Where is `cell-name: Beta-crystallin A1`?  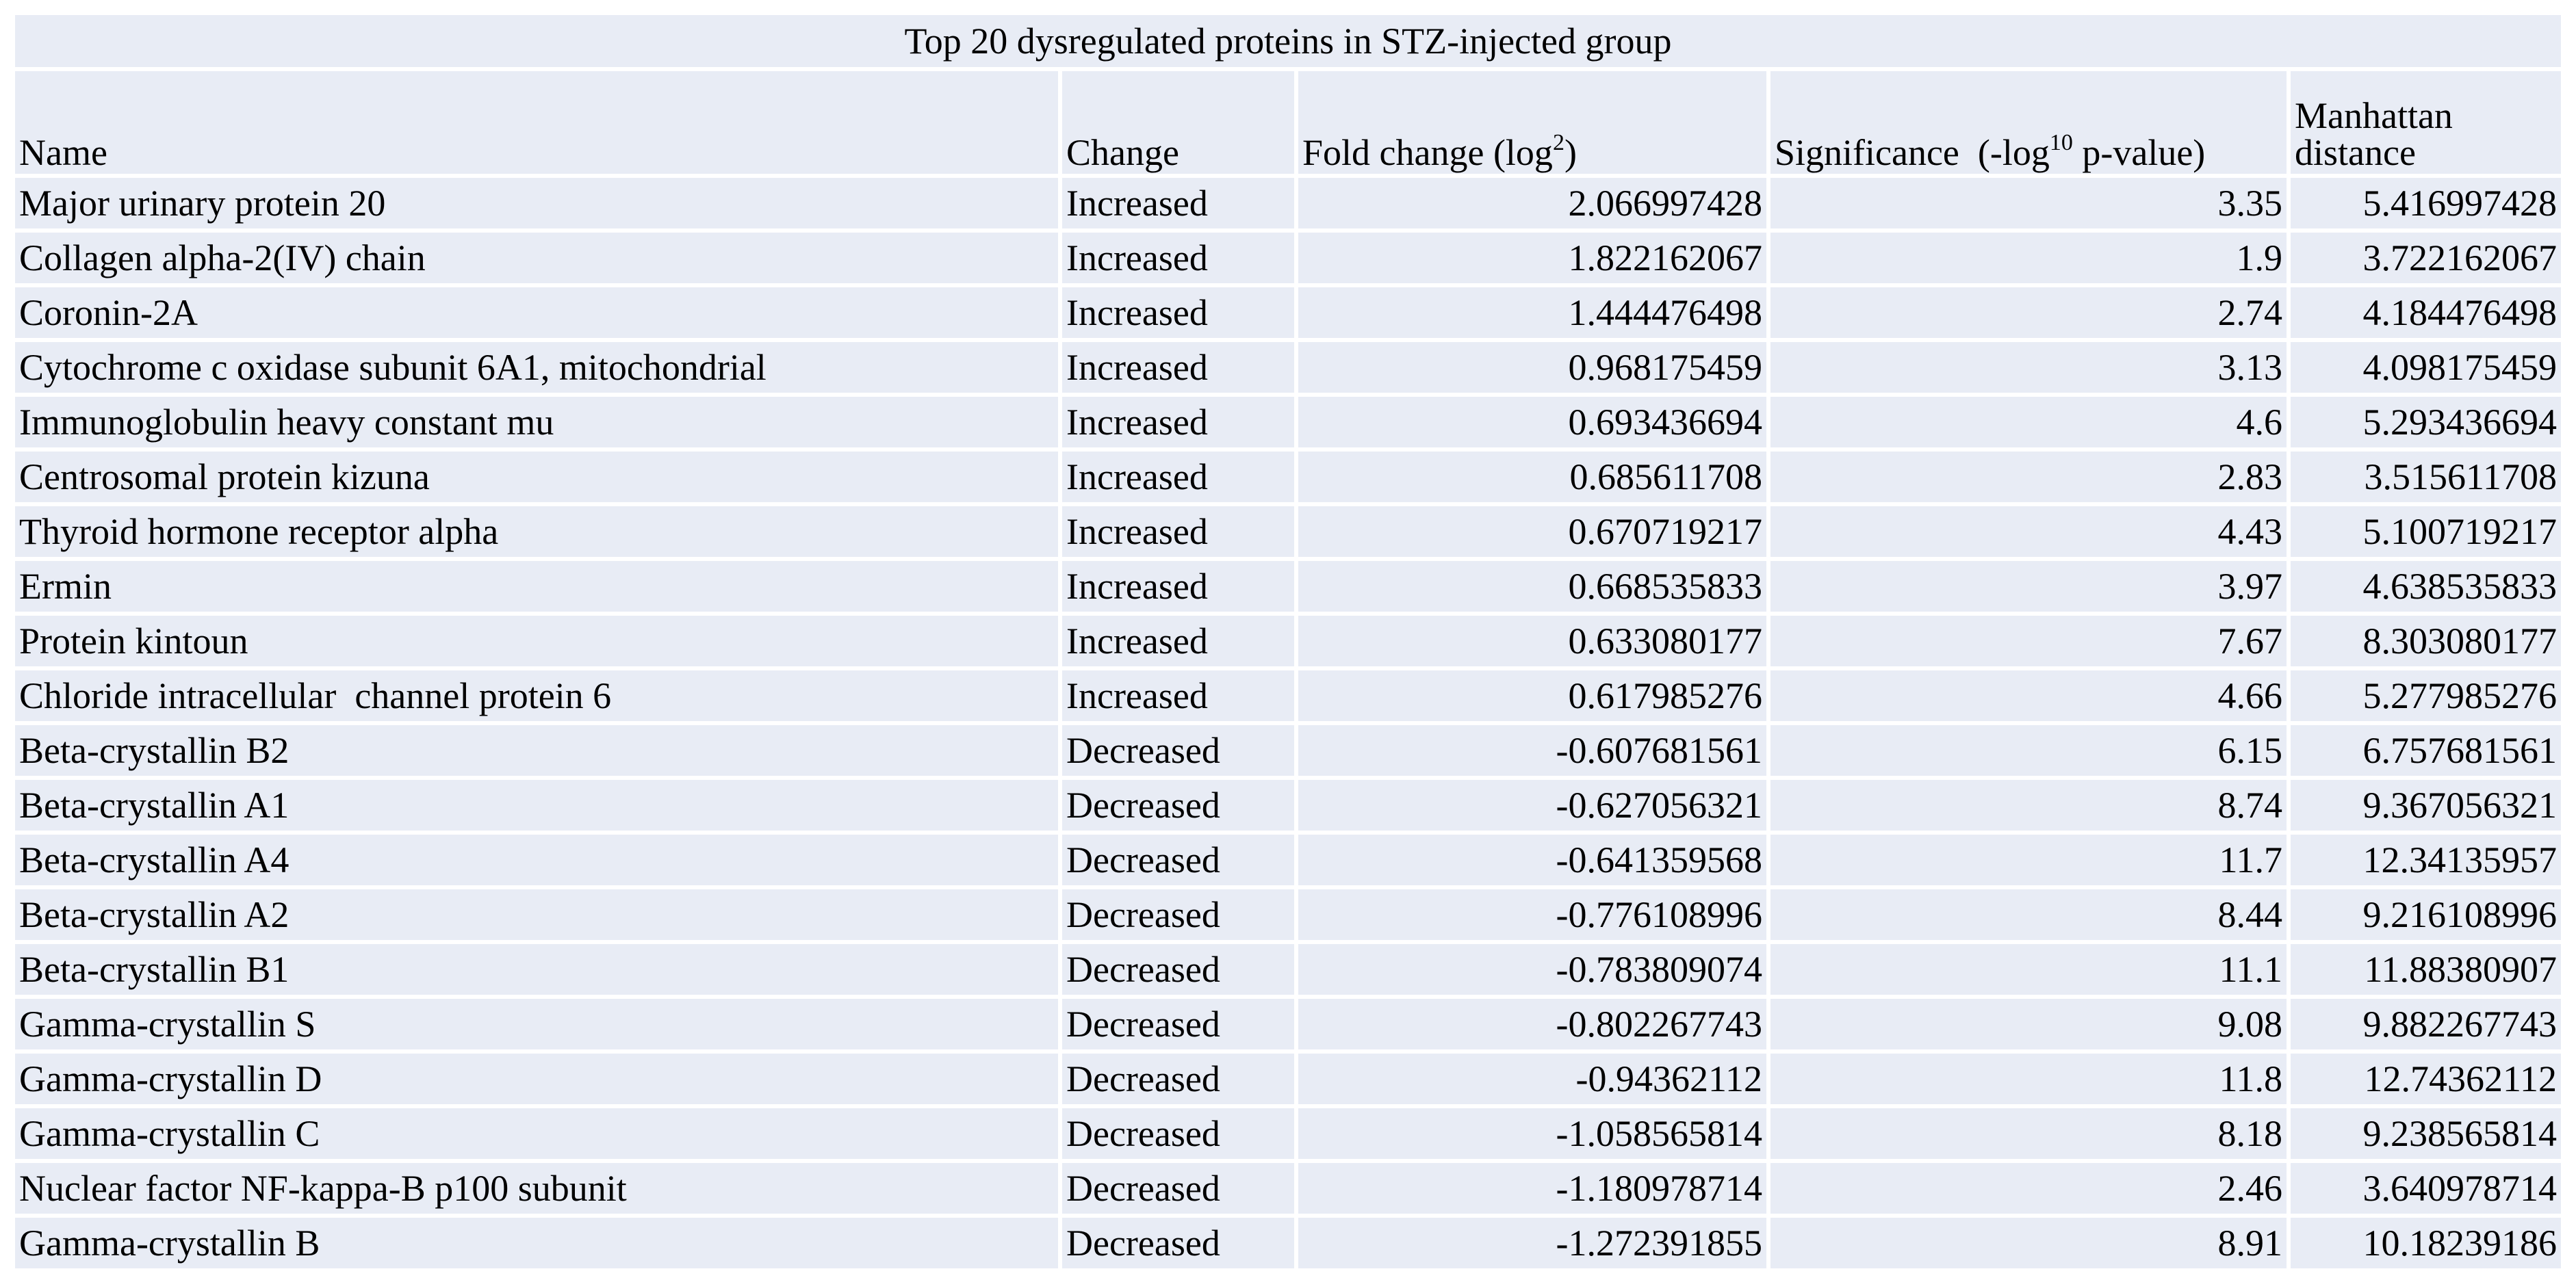
cell-name: Beta-crystallin A1 is located at coordinates (538, 805).